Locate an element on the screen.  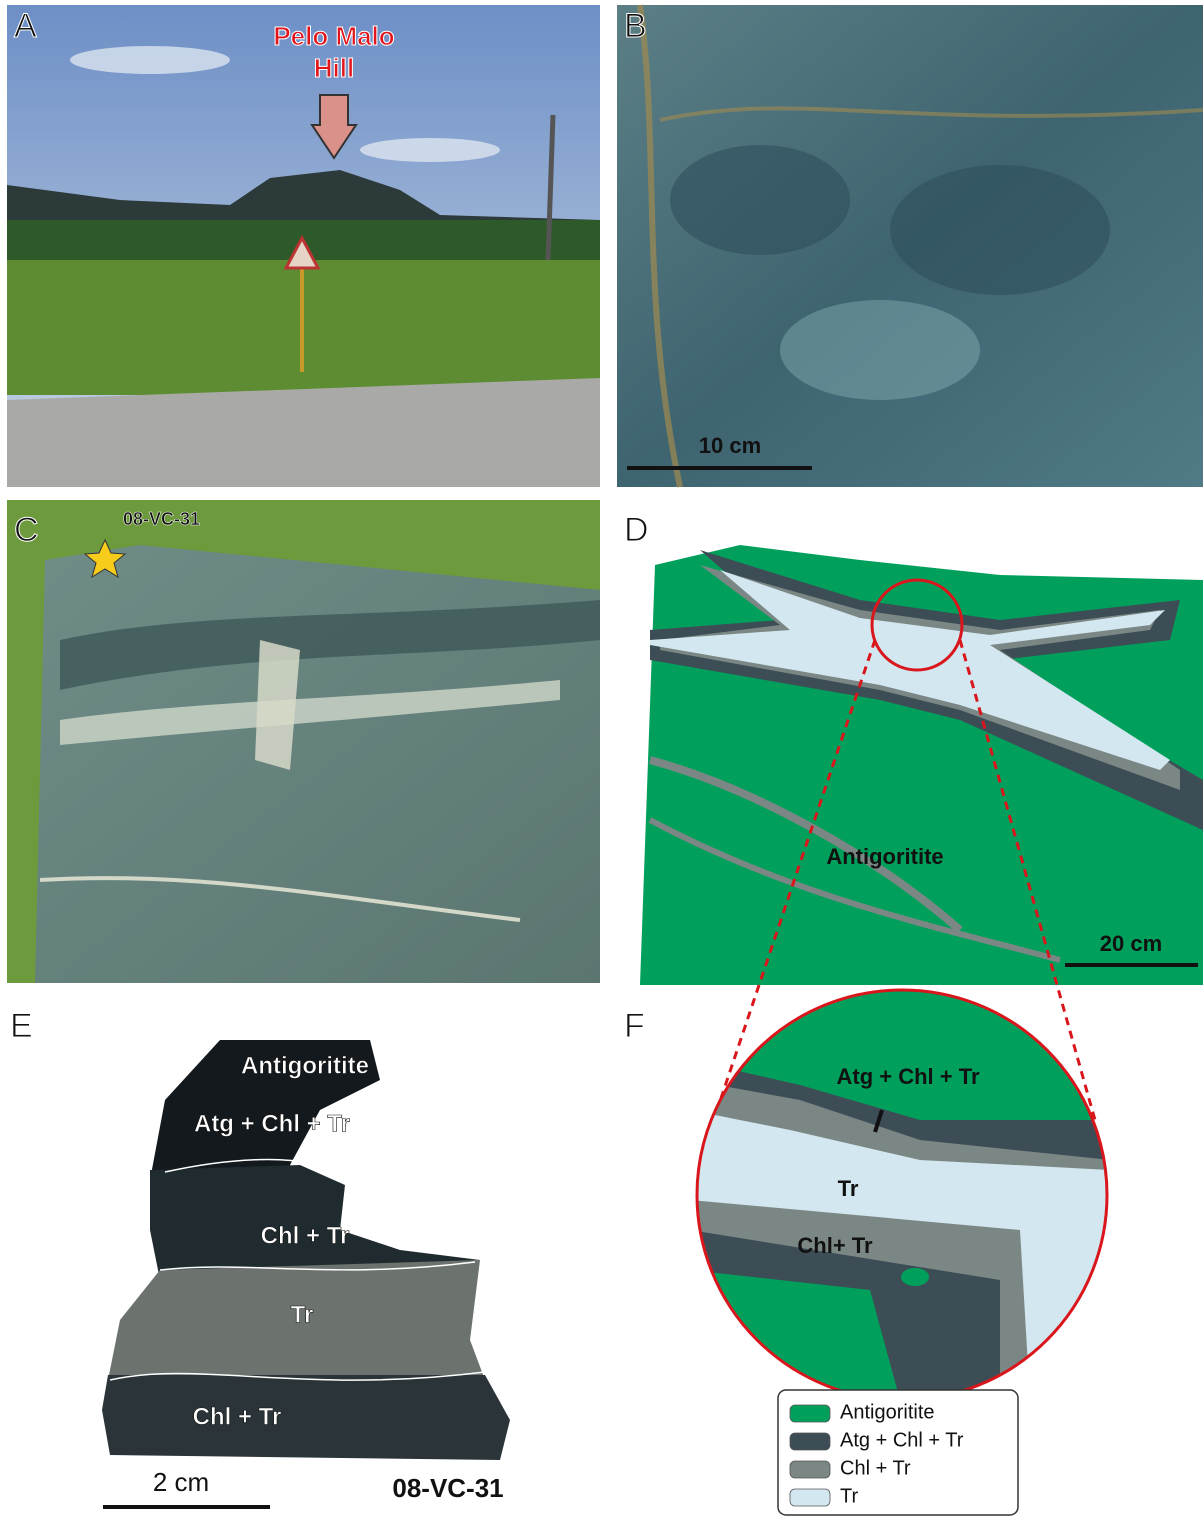
legend-label: Antigoritite is located at coordinates (887, 1412).